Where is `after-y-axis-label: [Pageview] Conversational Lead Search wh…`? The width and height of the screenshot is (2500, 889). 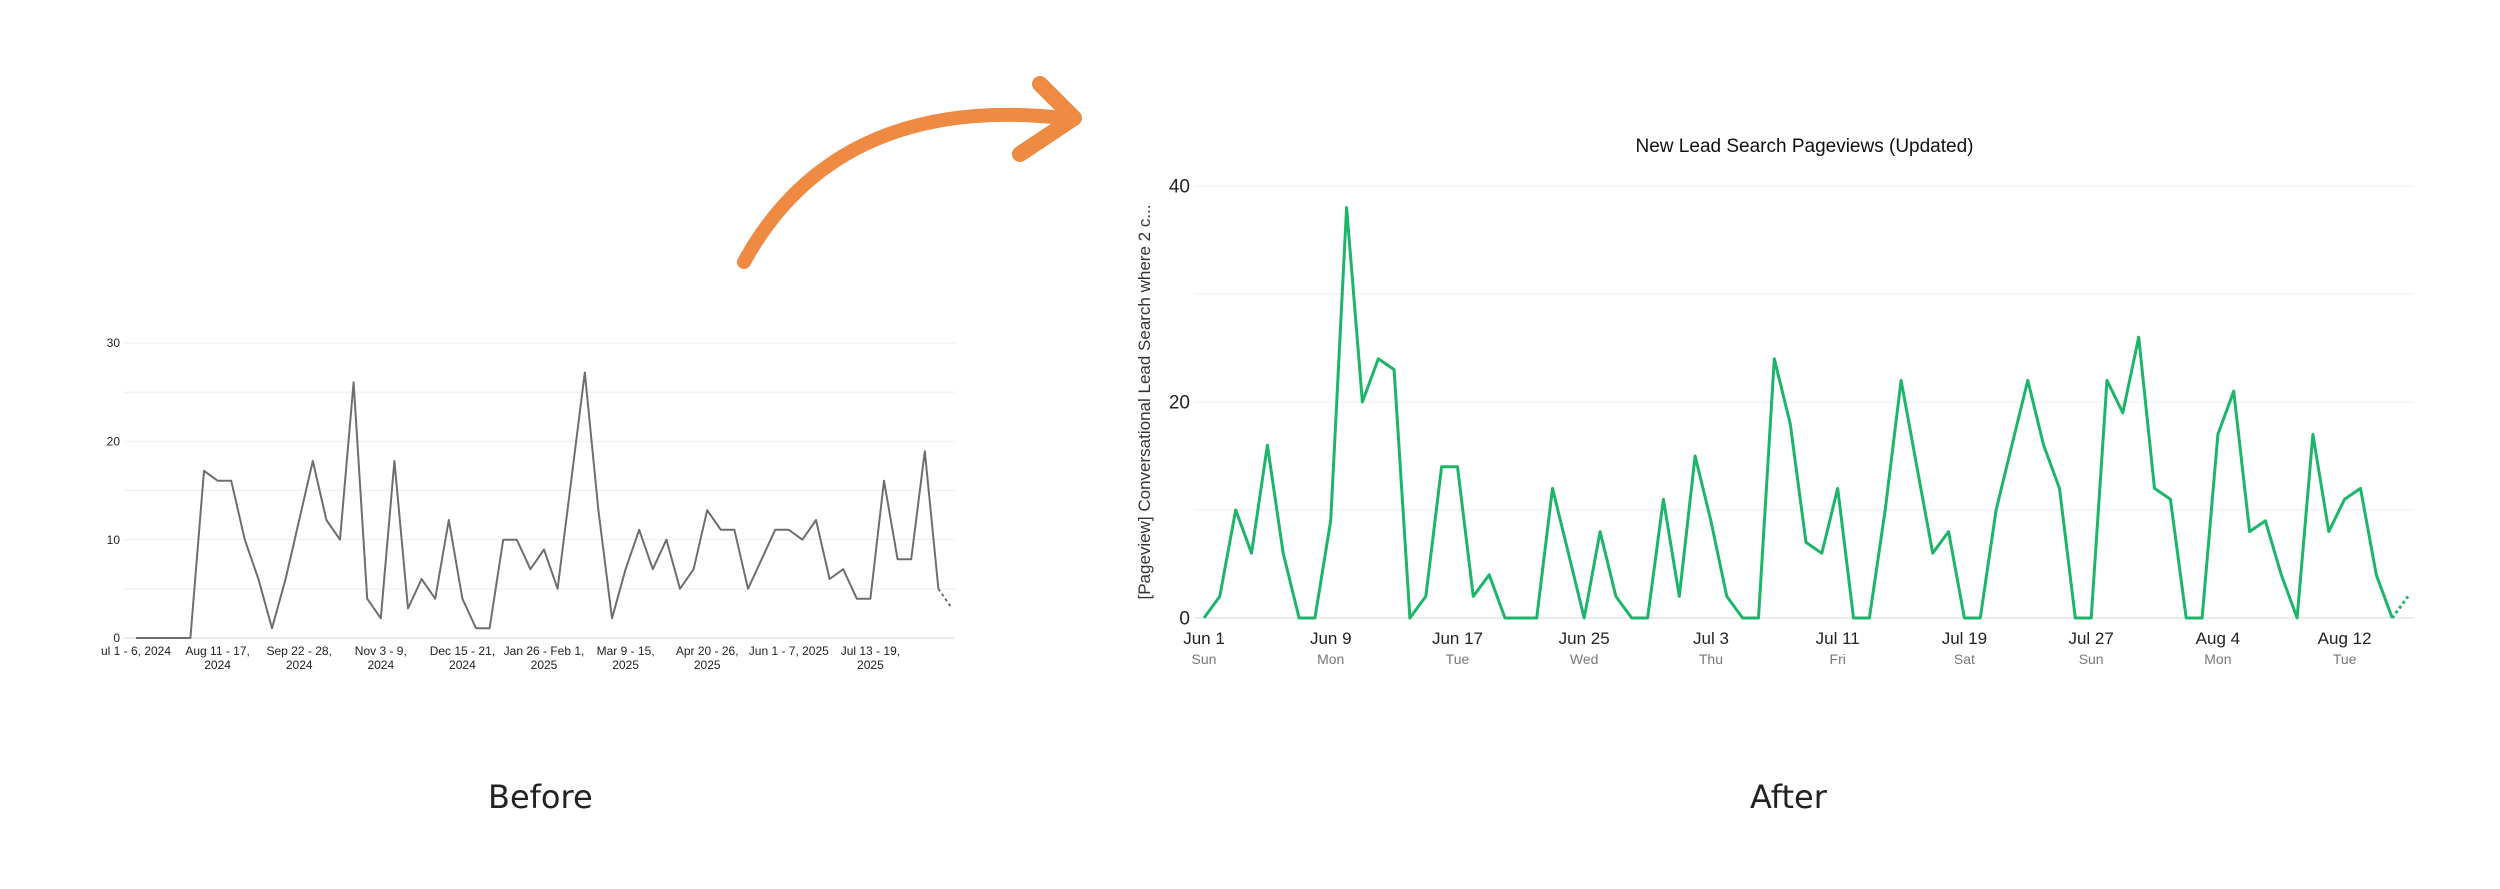
after-y-axis-label: [Pageview] Conversational Lead Search wh… is located at coordinates (1144, 401).